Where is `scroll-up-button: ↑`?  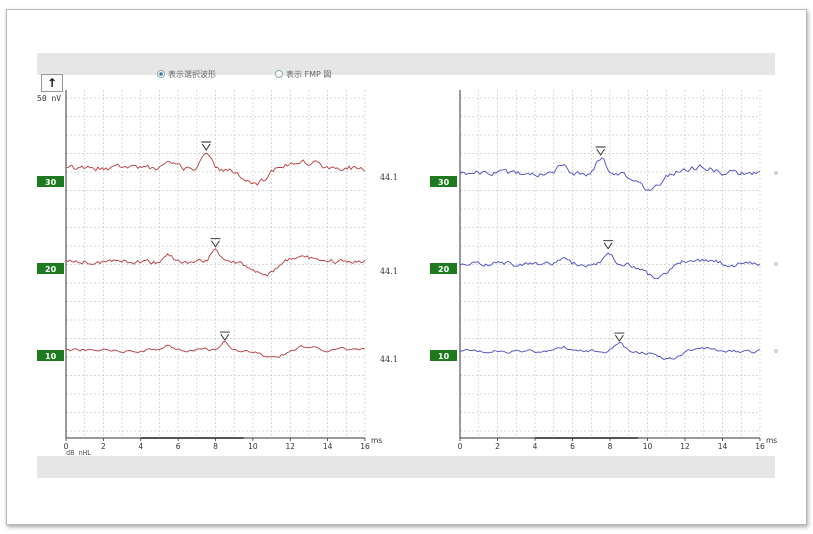
scroll-up-button: ↑ is located at coordinates (52, 83).